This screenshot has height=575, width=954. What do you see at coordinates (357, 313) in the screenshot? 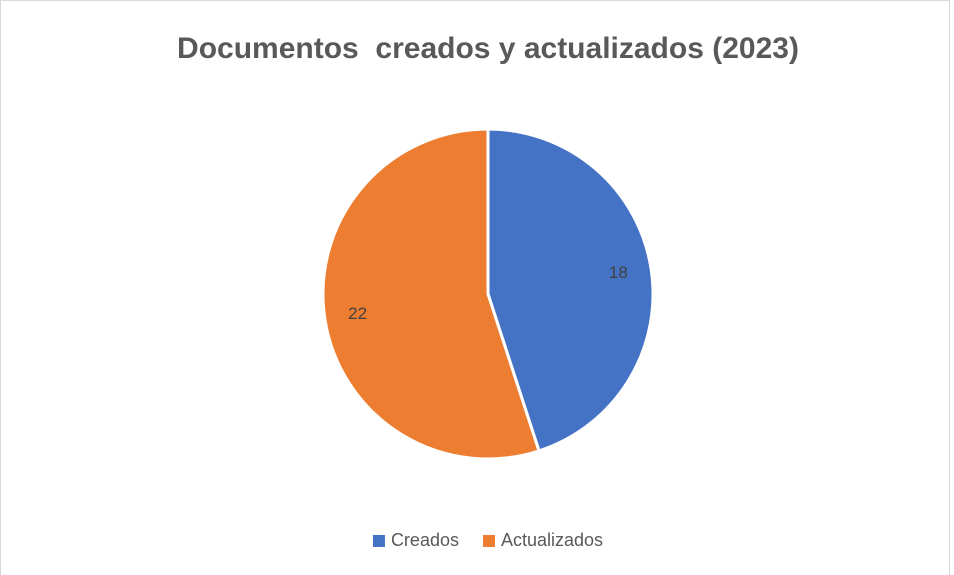
I see `data-label: 22` at bounding box center [357, 313].